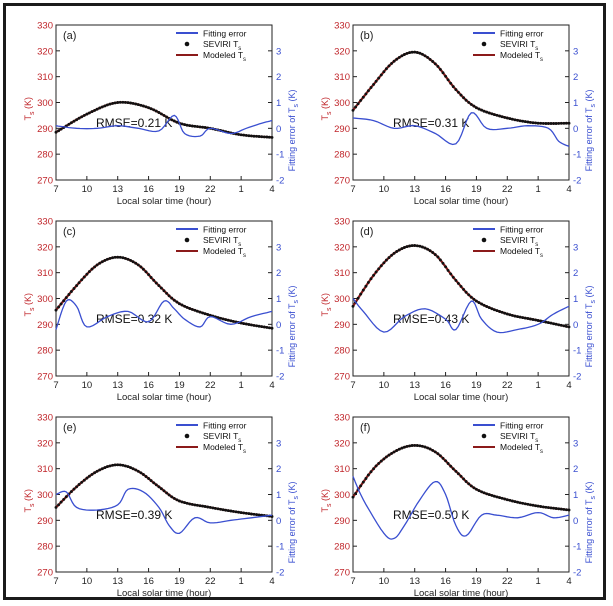  I want to click on y-left-axis-label: Ts (K), so click(326, 305).